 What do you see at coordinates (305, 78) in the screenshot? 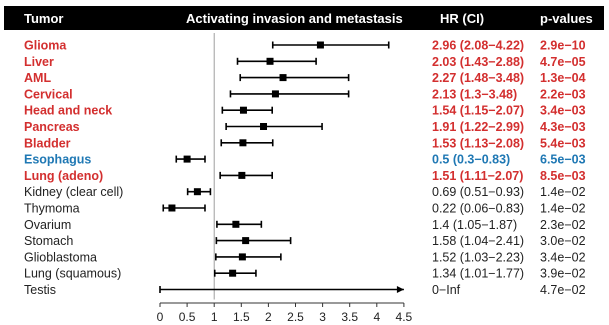
I see `forest-row: AML 2.27 (1.48−3.48) 1.3e−04` at bounding box center [305, 78].